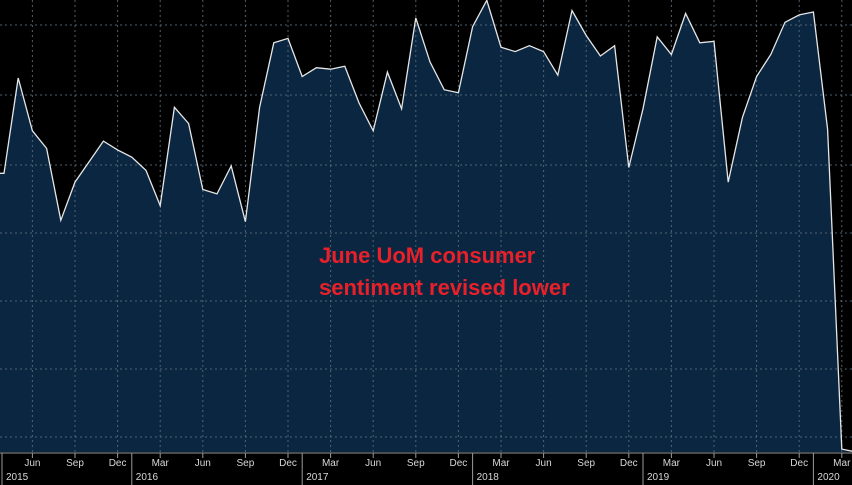 Image resolution: width=852 pixels, height=485 pixels. I want to click on annotation-line-1: June UoM consumer, so click(427, 255).